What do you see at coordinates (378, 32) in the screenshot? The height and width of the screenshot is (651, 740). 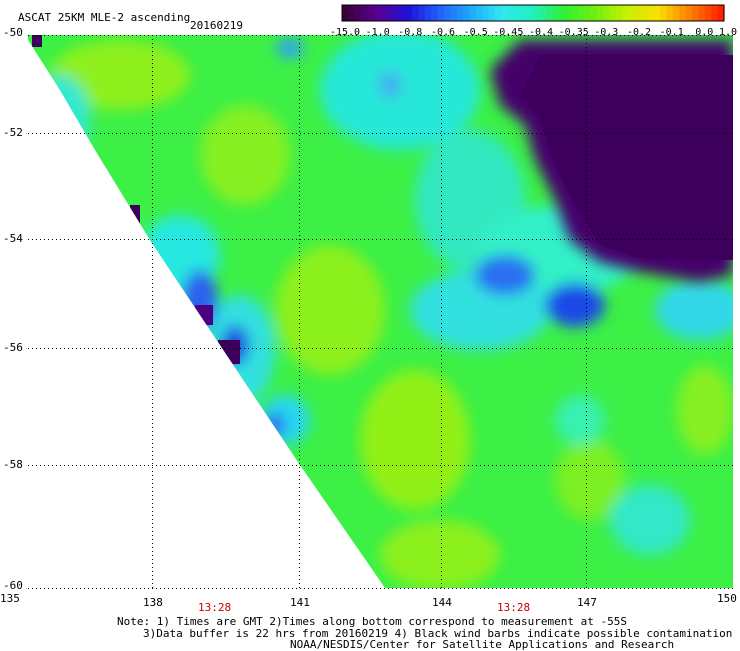 I see `colorbar-label: -1.0` at bounding box center [378, 32].